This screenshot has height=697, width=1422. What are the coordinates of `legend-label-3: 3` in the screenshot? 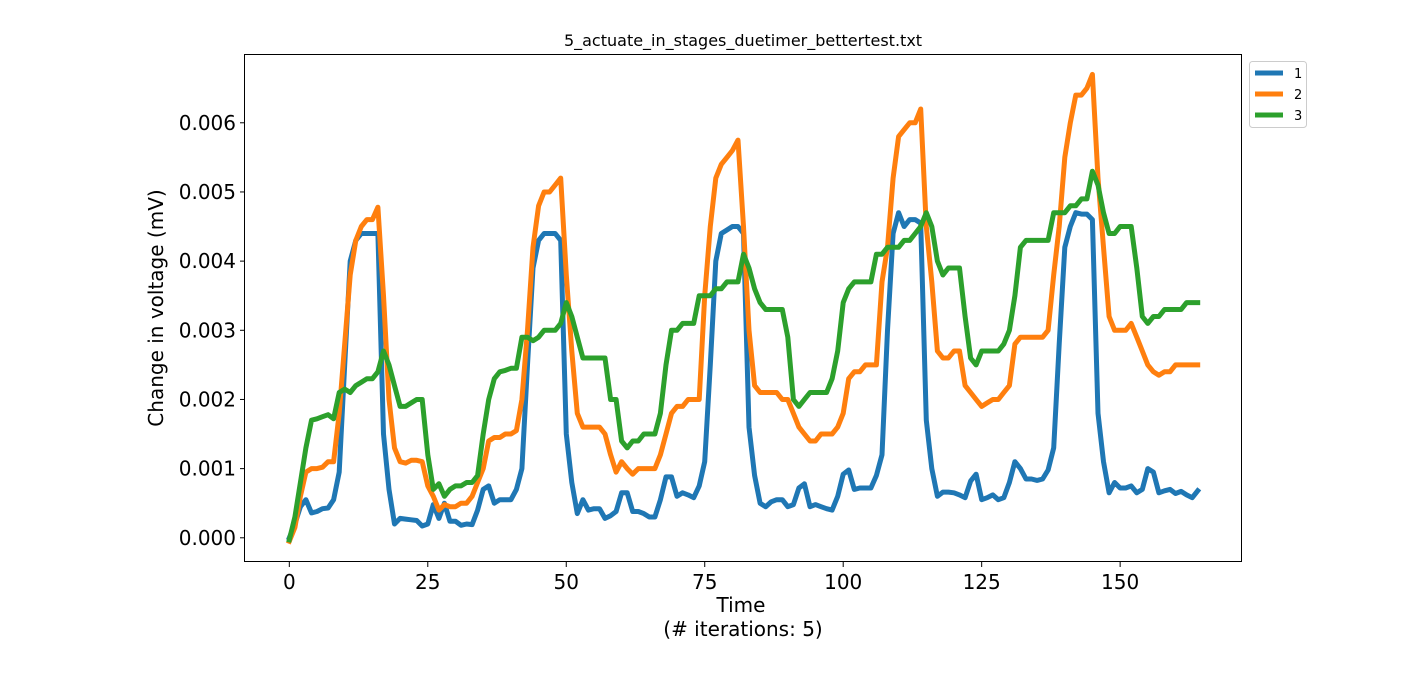 It's located at (1298, 116).